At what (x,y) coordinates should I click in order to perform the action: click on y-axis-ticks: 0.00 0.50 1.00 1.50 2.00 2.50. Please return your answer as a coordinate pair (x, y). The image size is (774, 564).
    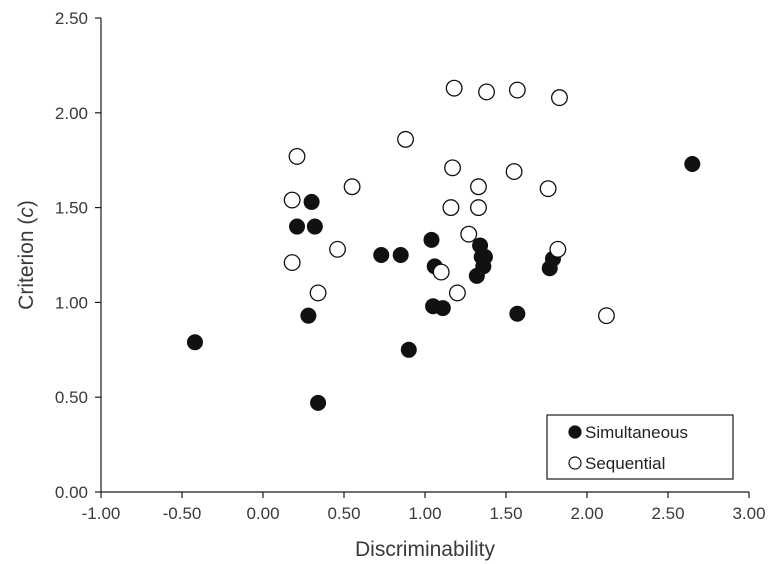
    Looking at the image, I should click on (78, 255).